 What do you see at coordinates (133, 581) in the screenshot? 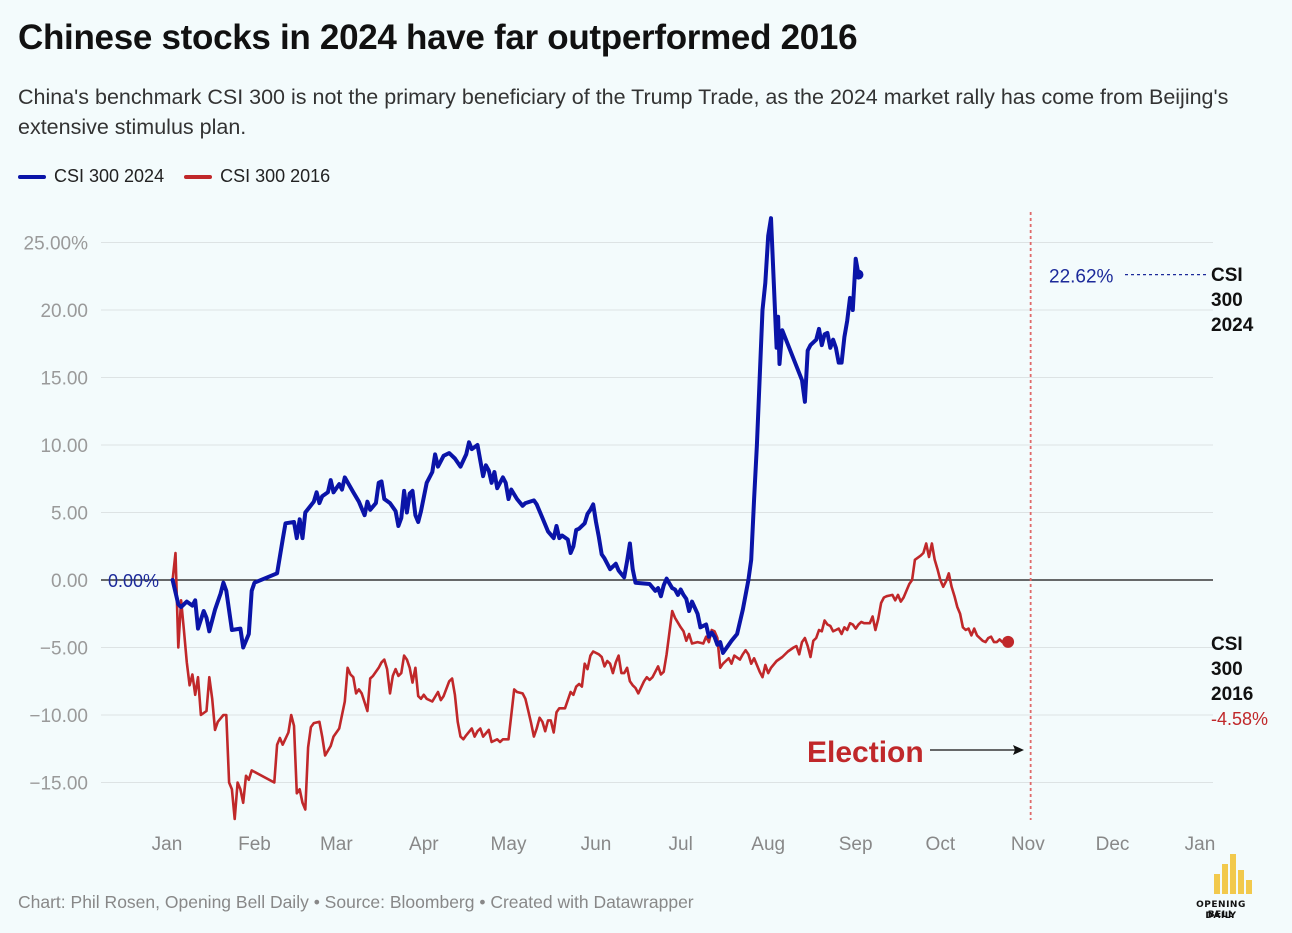
I see `start-value-2024: 0.00%` at bounding box center [133, 581].